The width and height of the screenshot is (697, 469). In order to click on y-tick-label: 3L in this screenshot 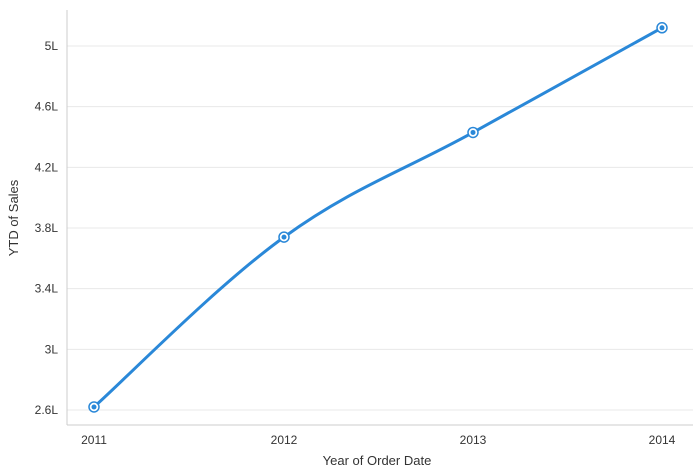, I will do `click(52, 349)`.